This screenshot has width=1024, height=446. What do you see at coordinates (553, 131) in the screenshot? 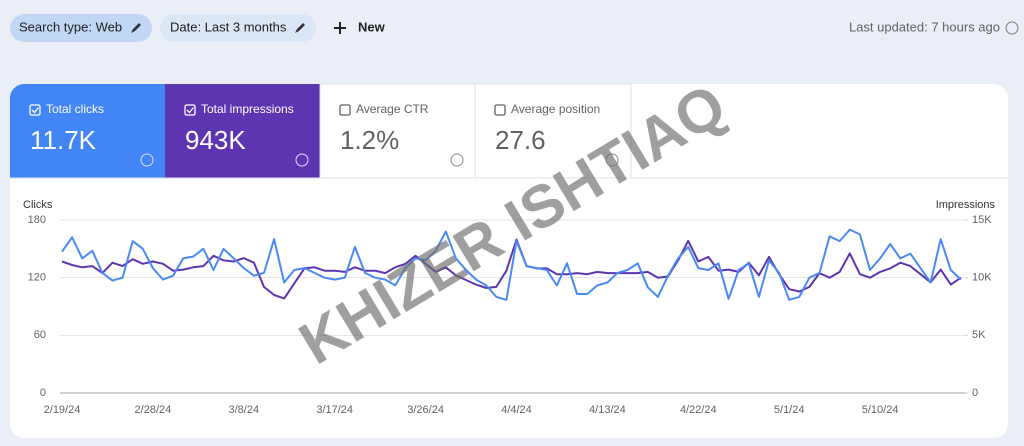
I see `card-position` at bounding box center [553, 131].